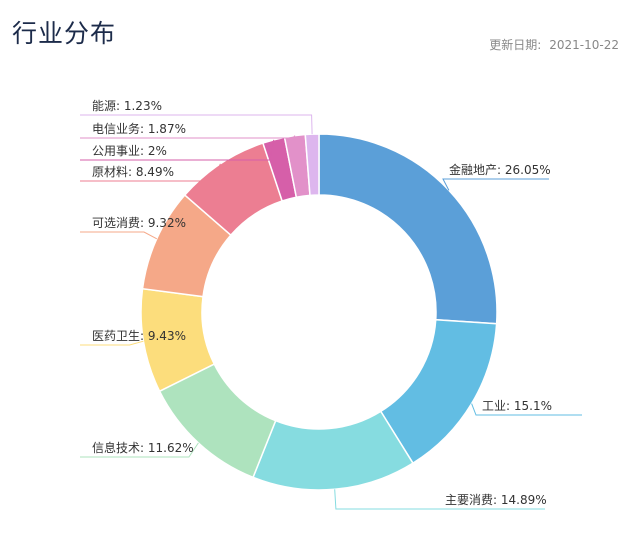  I want to click on slice-label-7: 原材料: 8.49%, so click(133, 172).